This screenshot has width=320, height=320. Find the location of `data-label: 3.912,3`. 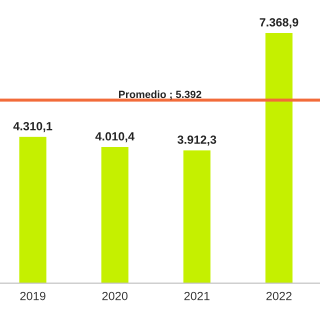

data-label: 3.912,3 is located at coordinates (197, 141).